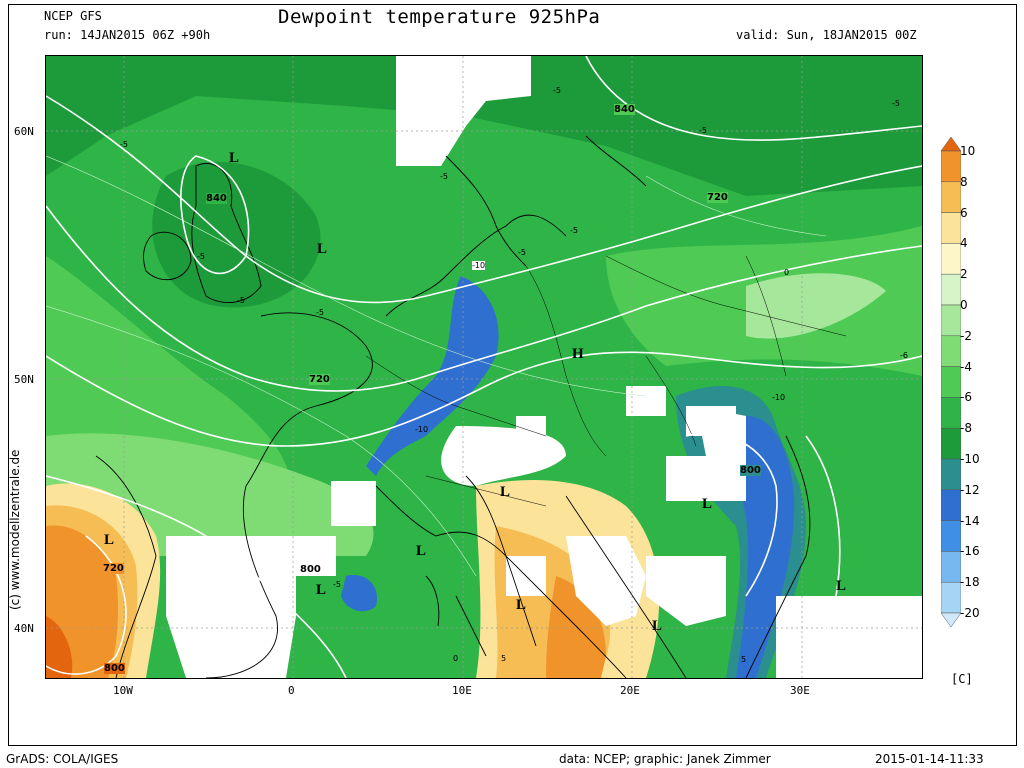 The image size is (1024, 768). Describe the element at coordinates (359, 593) in the screenshot. I see `gulf-lion-cold-pool` at that location.